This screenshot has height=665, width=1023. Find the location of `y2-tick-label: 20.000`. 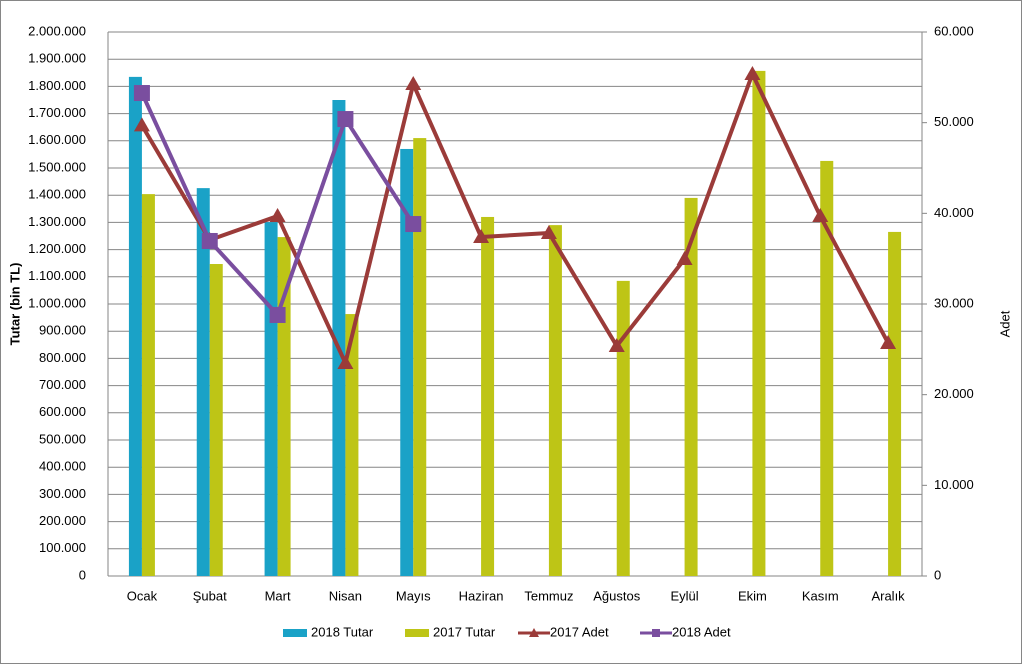

y2-tick-label: 20.000 is located at coordinates (954, 393).